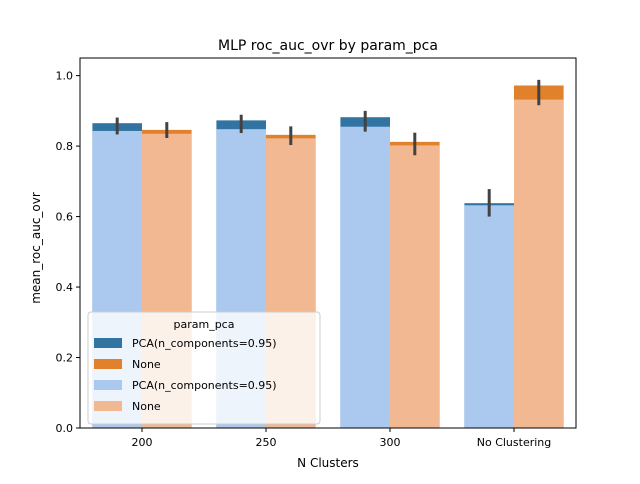  Describe the element at coordinates (328, 463) in the screenshot. I see `x-axis-label: N Clusters` at that location.